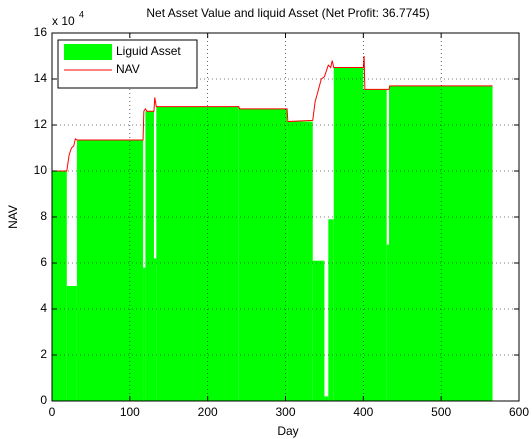 Image resolution: width=532 pixels, height=439 pixels. What do you see at coordinates (43, 216) in the screenshot?
I see `y-tick-label: 8` at bounding box center [43, 216].